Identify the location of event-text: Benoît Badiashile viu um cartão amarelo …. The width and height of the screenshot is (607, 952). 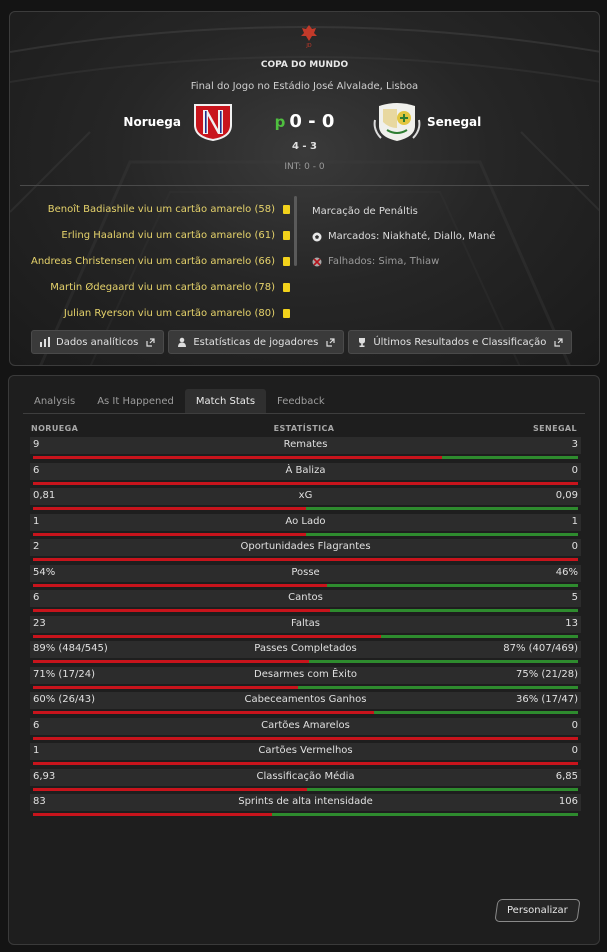
(161, 209).